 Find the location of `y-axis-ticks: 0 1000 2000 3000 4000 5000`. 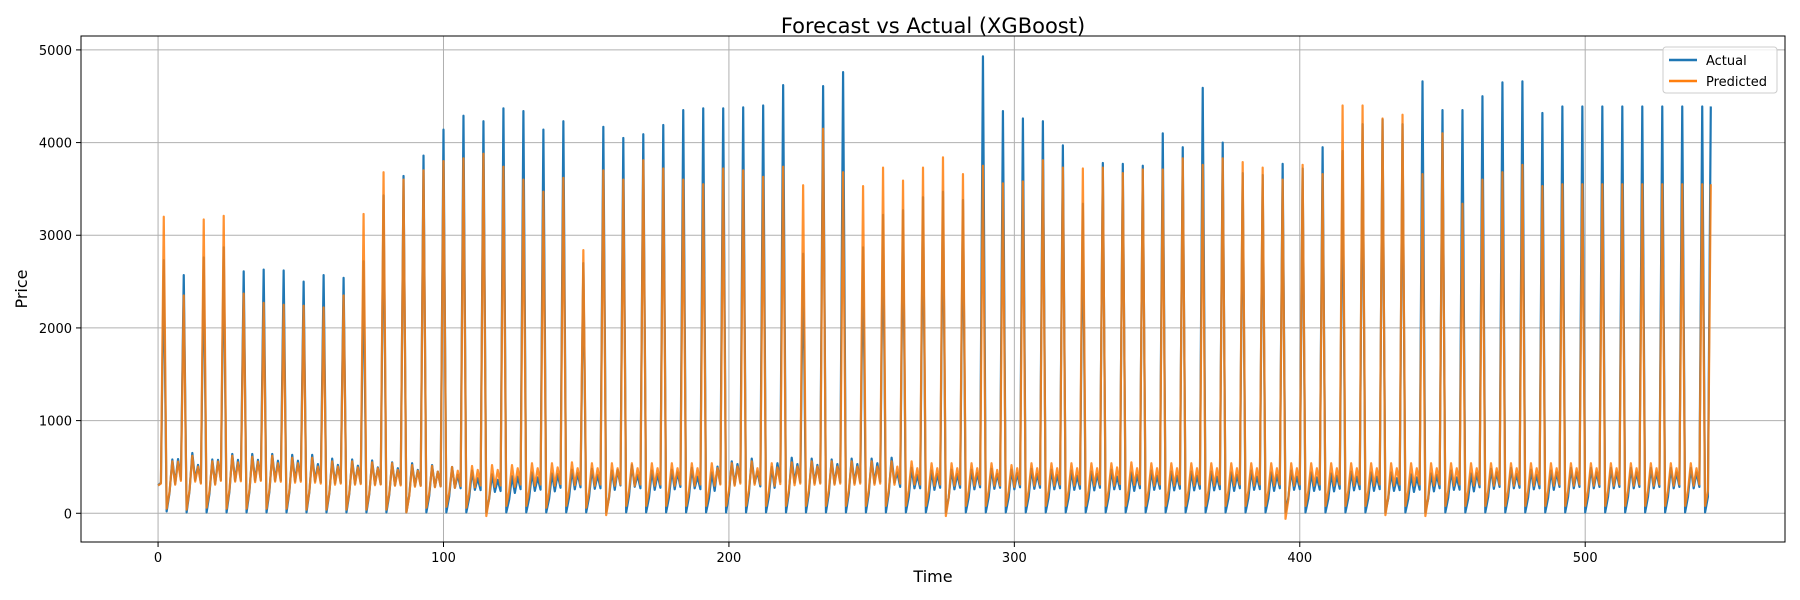

y-axis-ticks: 0 1000 2000 3000 4000 5000 is located at coordinates (60, 283).